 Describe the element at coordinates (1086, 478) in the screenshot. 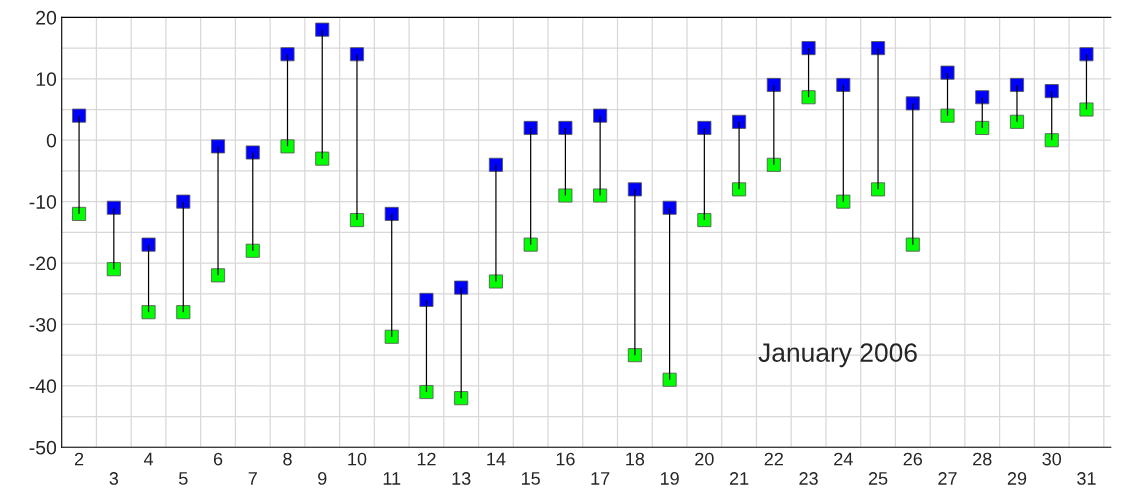

I see `x-tick-label: 31` at that location.